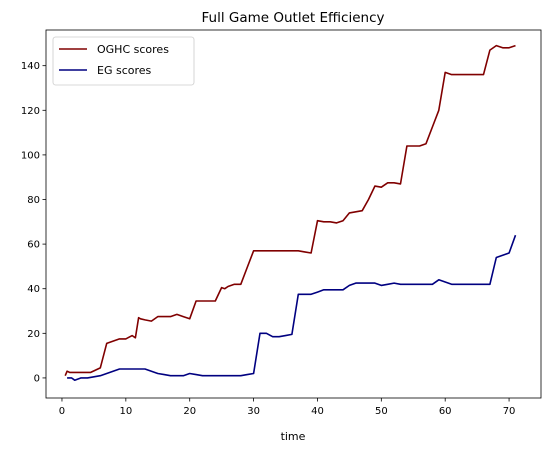 The image size is (552, 453). Describe the element at coordinates (293, 436) in the screenshot. I see `x-axis-title: time` at that location.